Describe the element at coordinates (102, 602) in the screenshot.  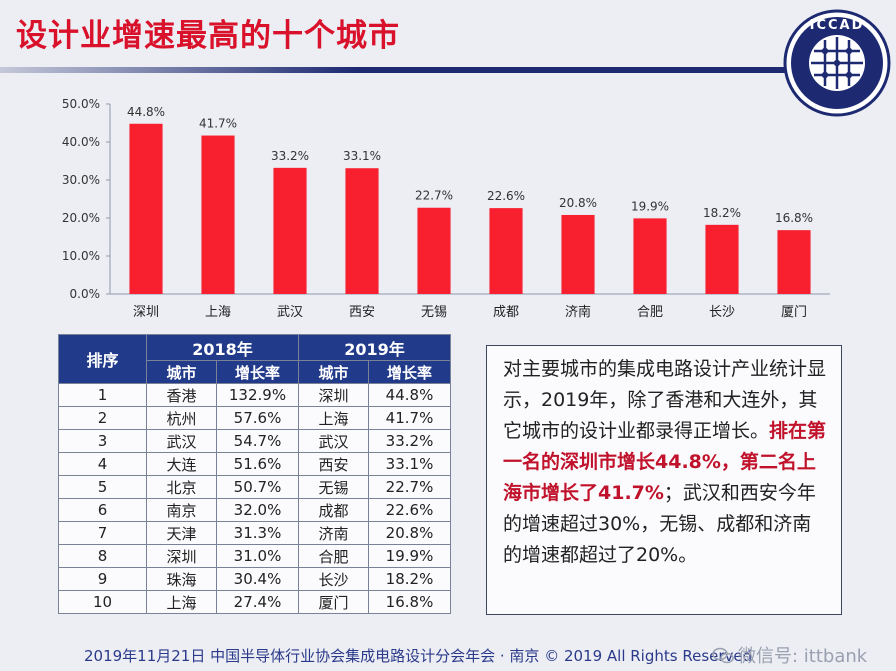
I see `rank-cell: 10` at that location.